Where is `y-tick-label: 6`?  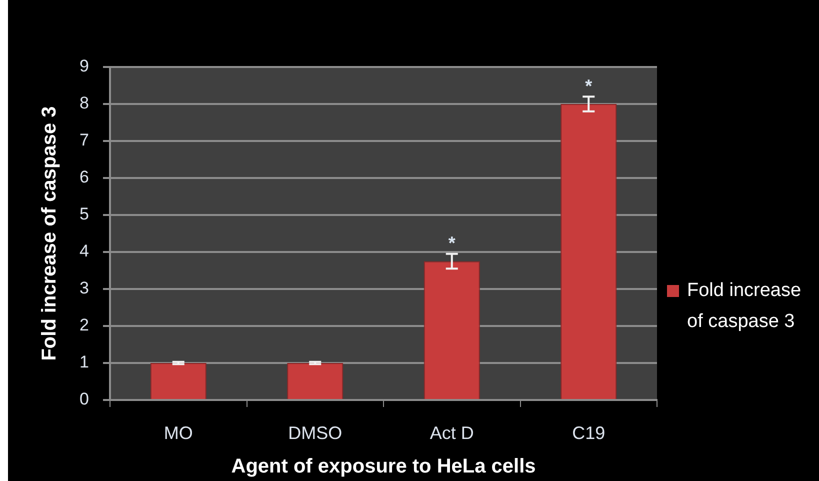 y-tick-label: 6 is located at coordinates (84, 177).